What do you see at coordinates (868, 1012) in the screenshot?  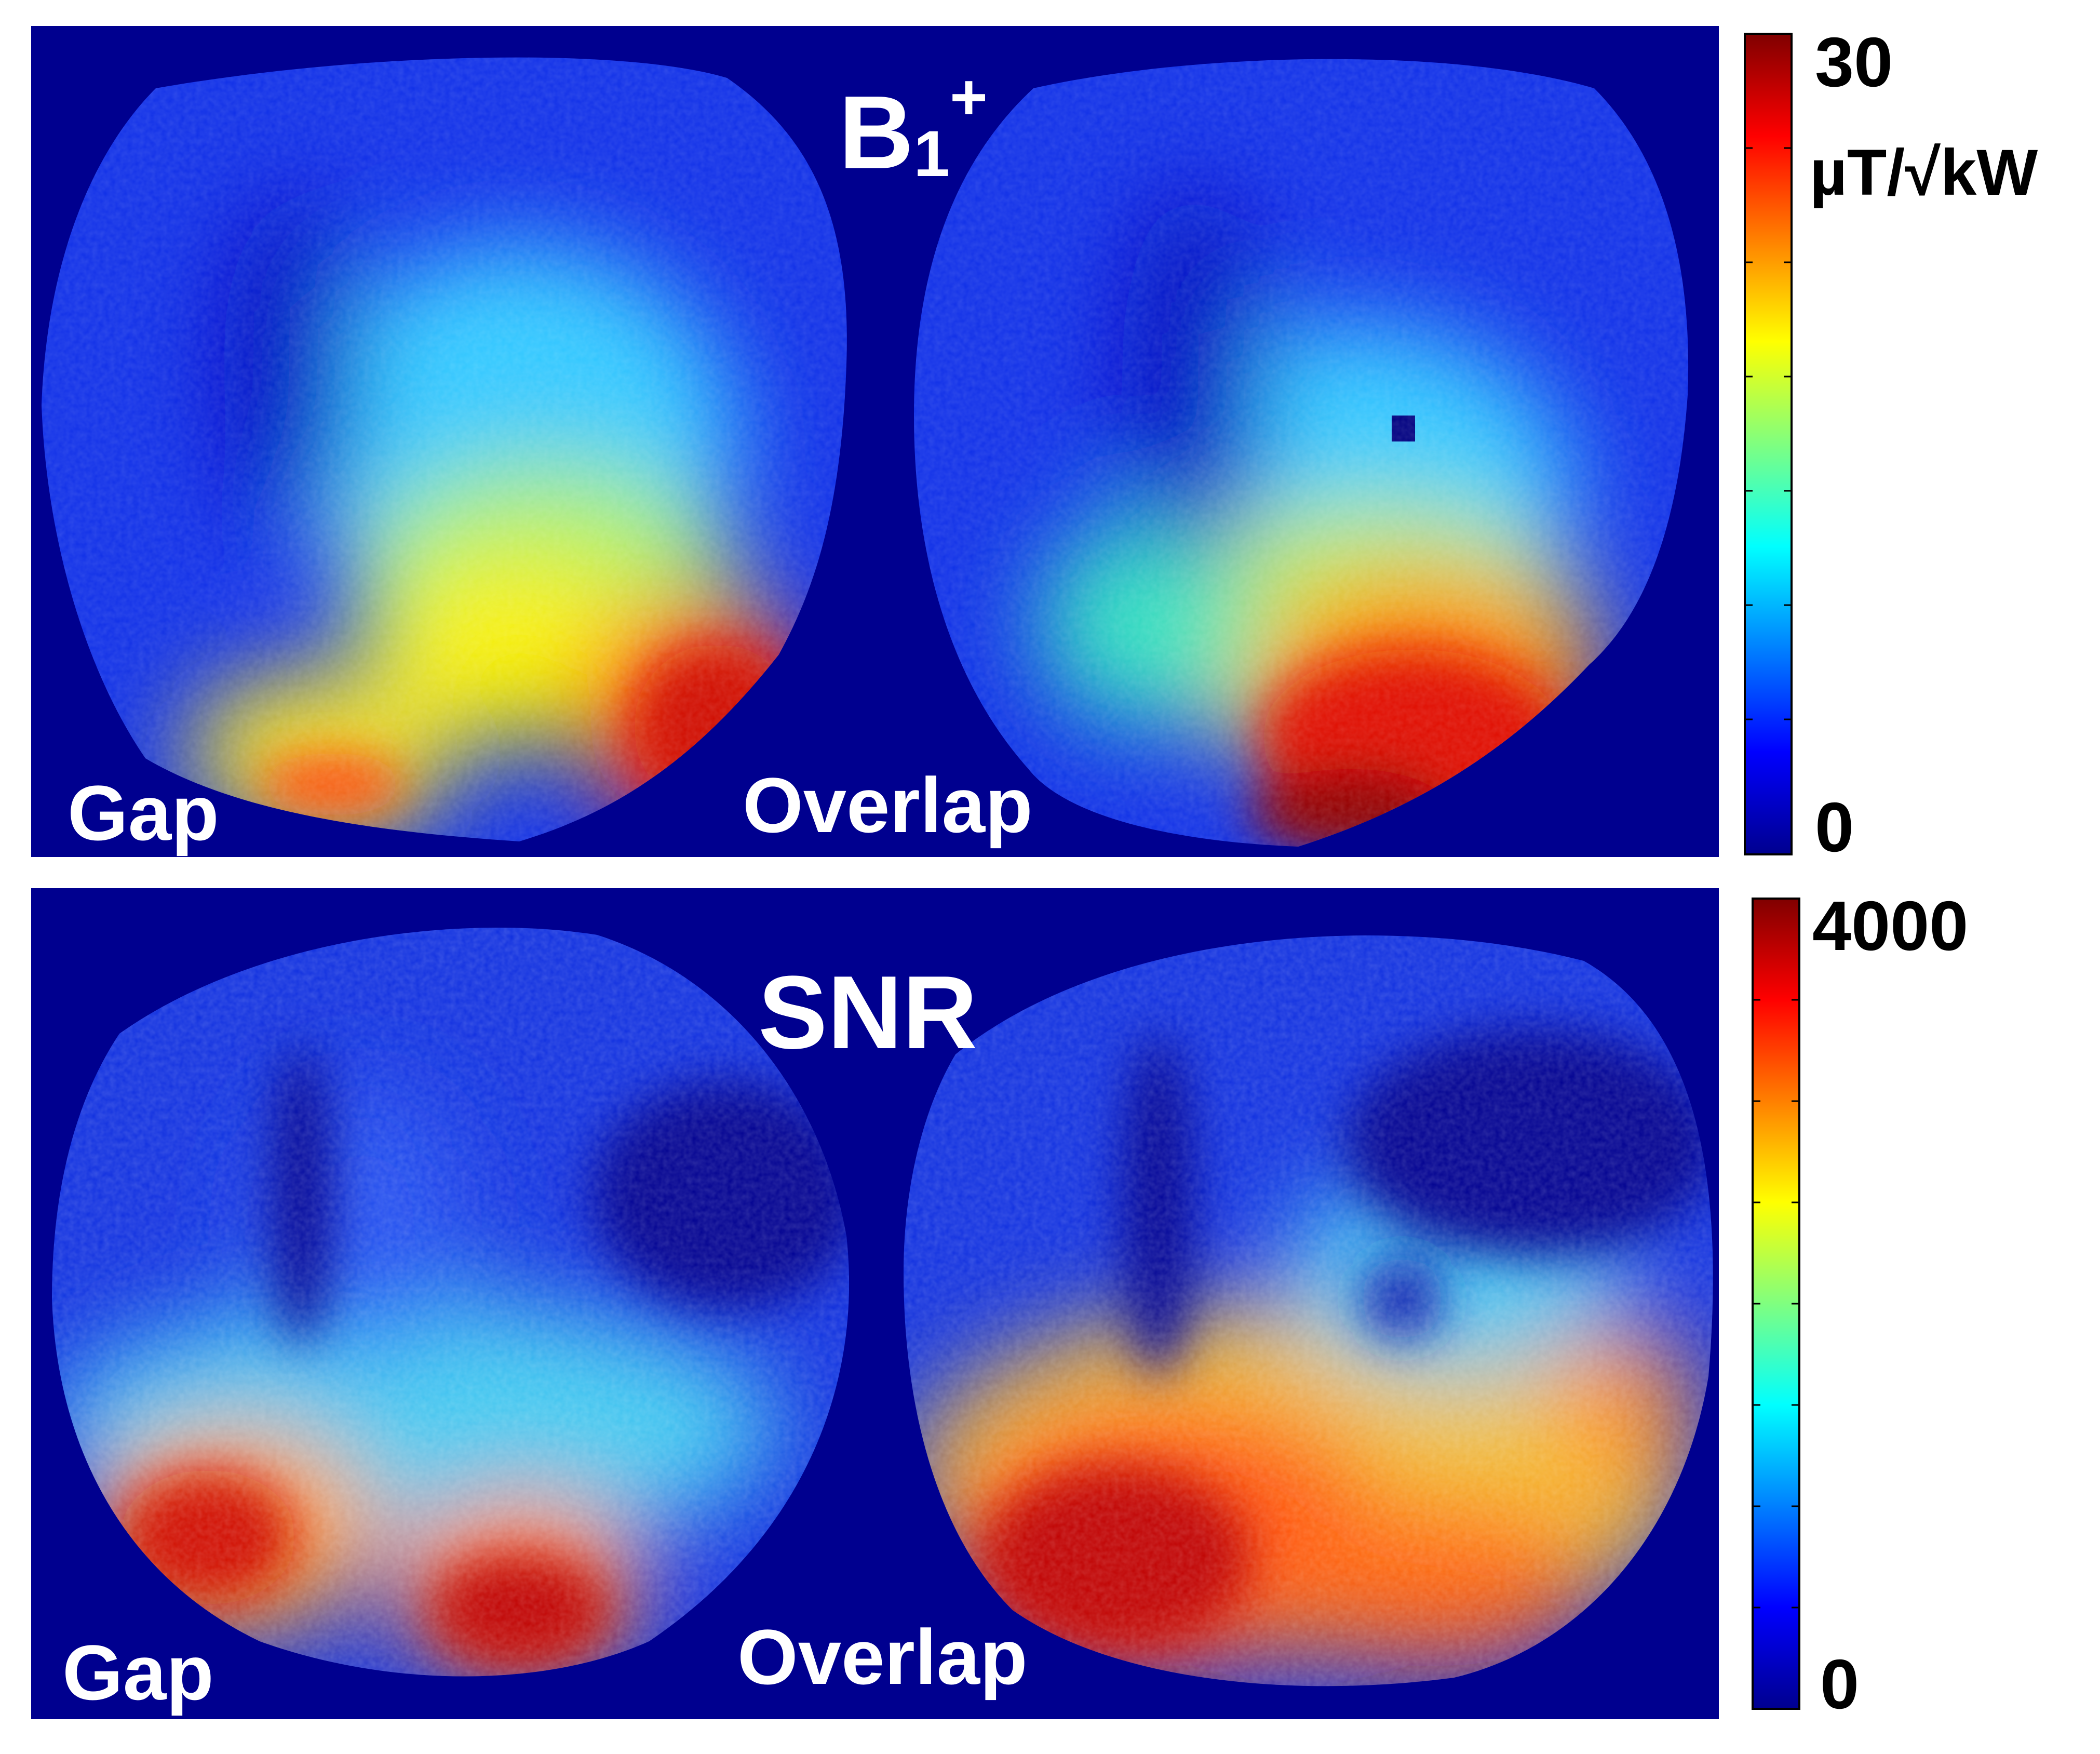 I see `snr-panel-title: SNR` at bounding box center [868, 1012].